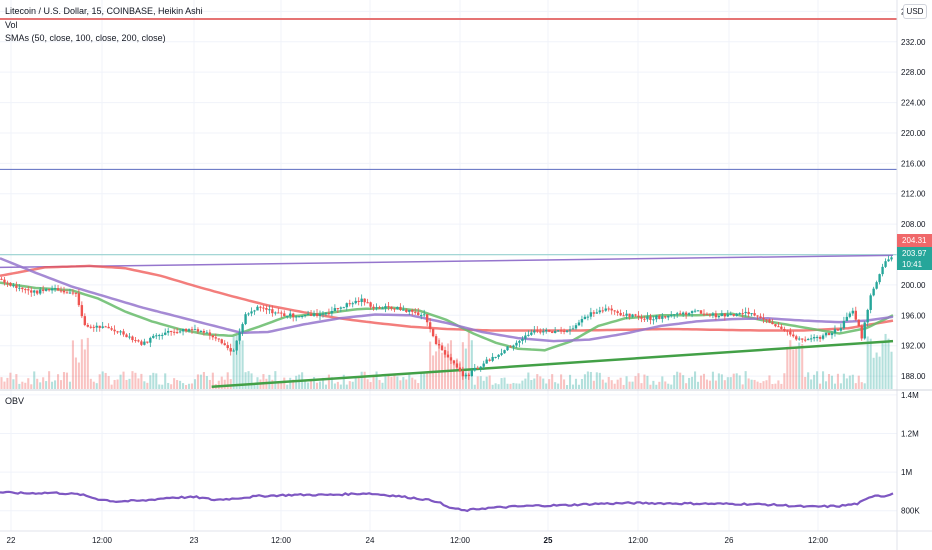  What do you see at coordinates (11, 540) in the screenshot?
I see `time-tick-label: 22` at bounding box center [11, 540].